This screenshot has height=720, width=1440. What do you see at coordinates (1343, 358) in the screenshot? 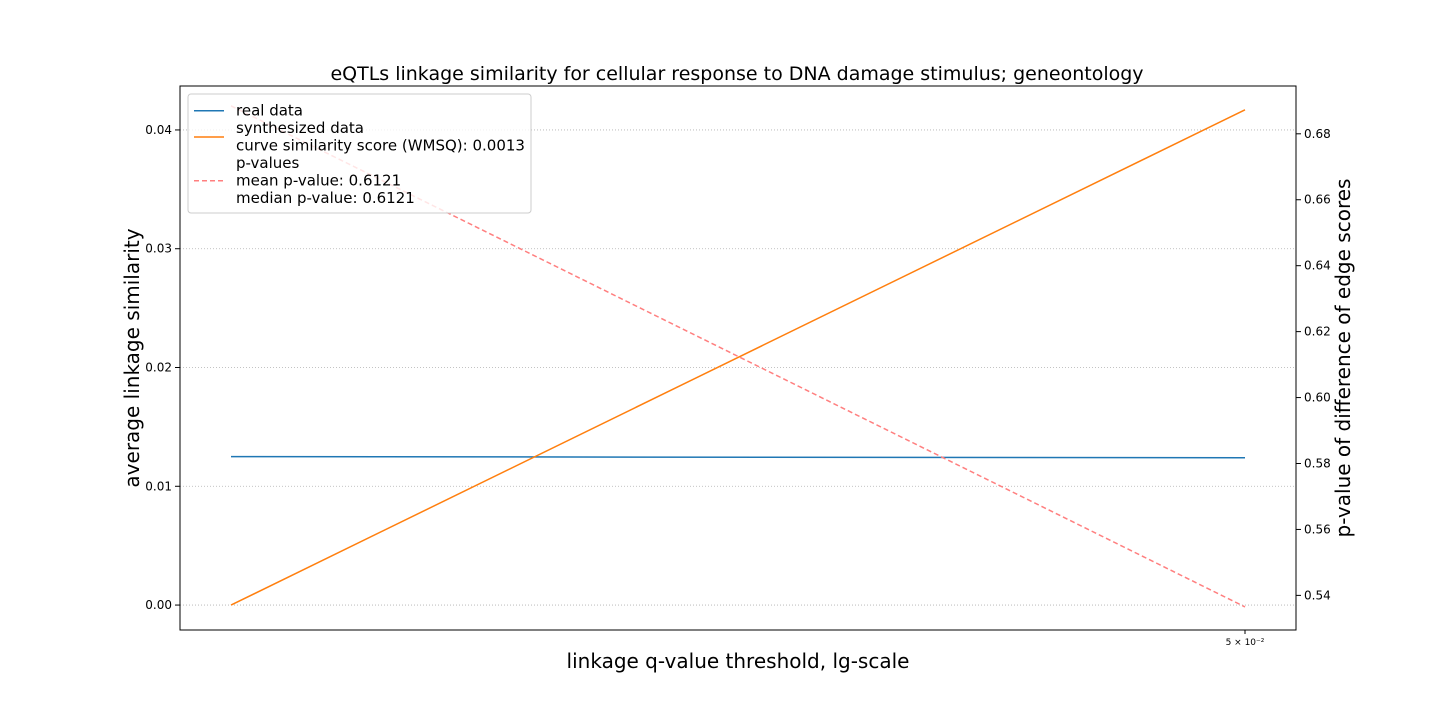
I see `right-y-axis-label: p-value of difference of edge scores` at bounding box center [1343, 358].